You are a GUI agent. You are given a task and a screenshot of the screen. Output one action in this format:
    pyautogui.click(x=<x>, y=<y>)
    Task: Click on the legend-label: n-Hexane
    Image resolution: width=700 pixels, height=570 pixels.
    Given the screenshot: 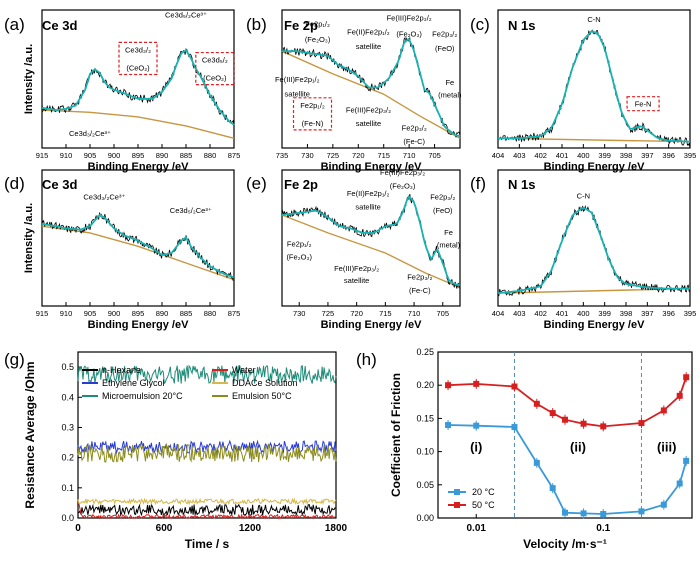 What is the action you would take?
    pyautogui.click(x=121, y=370)
    